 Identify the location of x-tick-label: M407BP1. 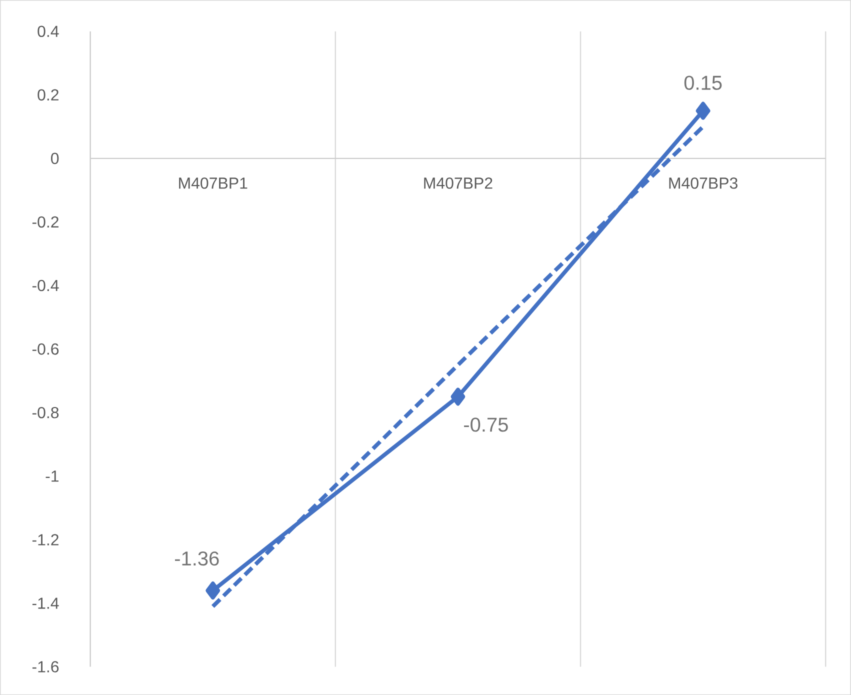
(213, 183).